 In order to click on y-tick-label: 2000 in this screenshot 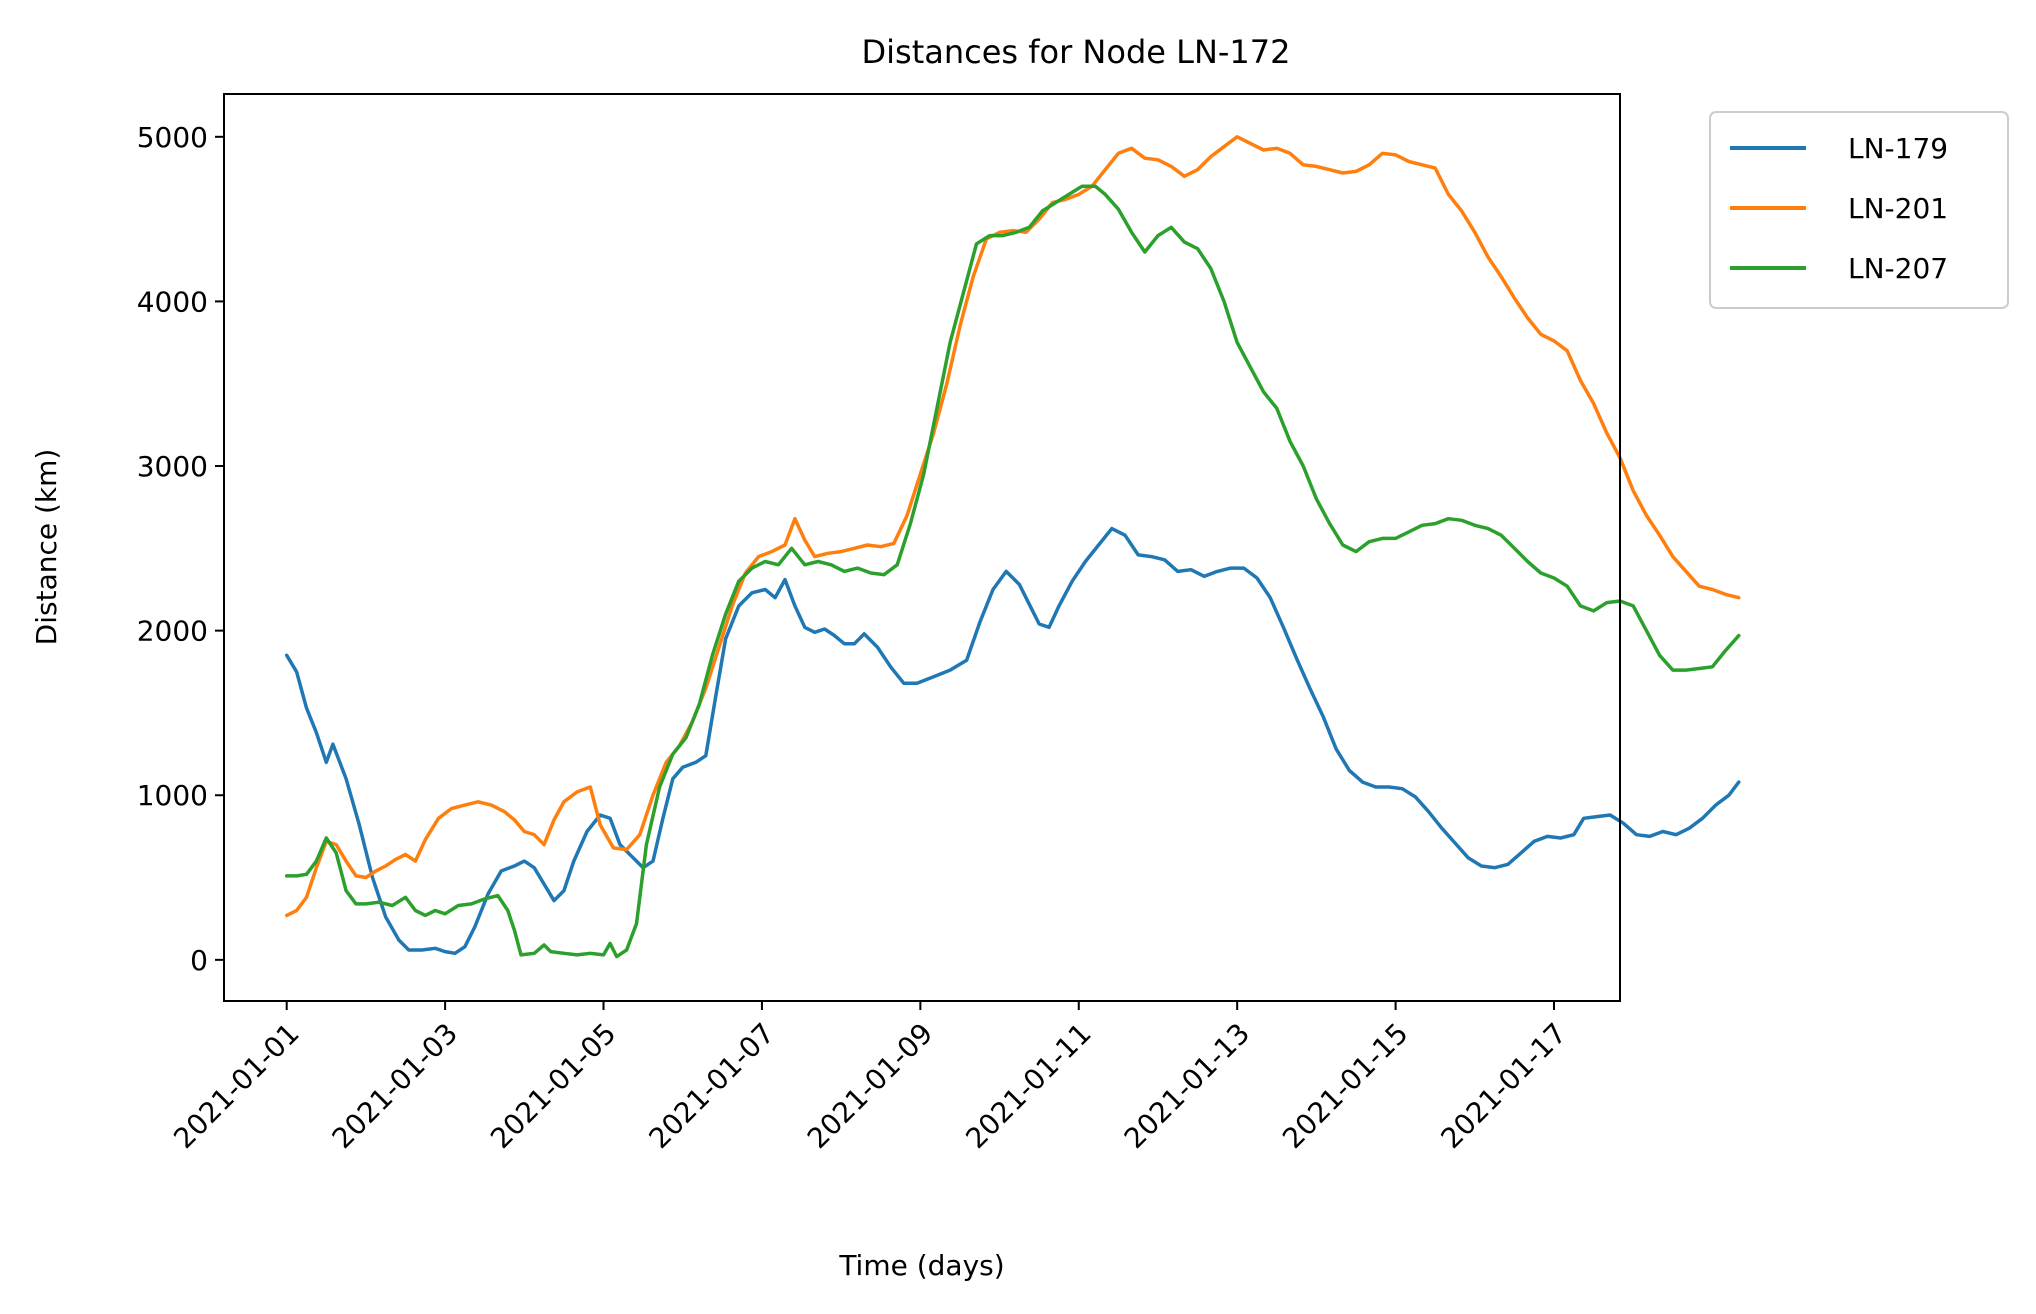, I will do `click(172, 631)`.